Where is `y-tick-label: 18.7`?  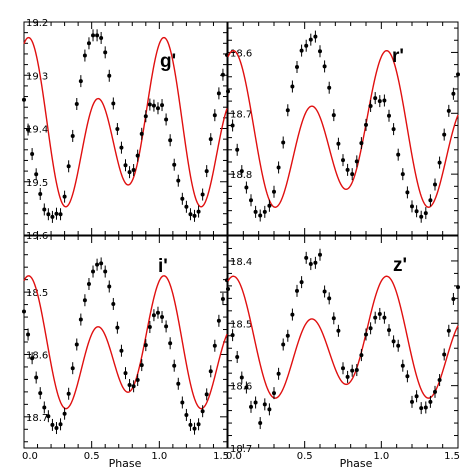
y-tick-label: 18.7 is located at coordinates (37, 418).